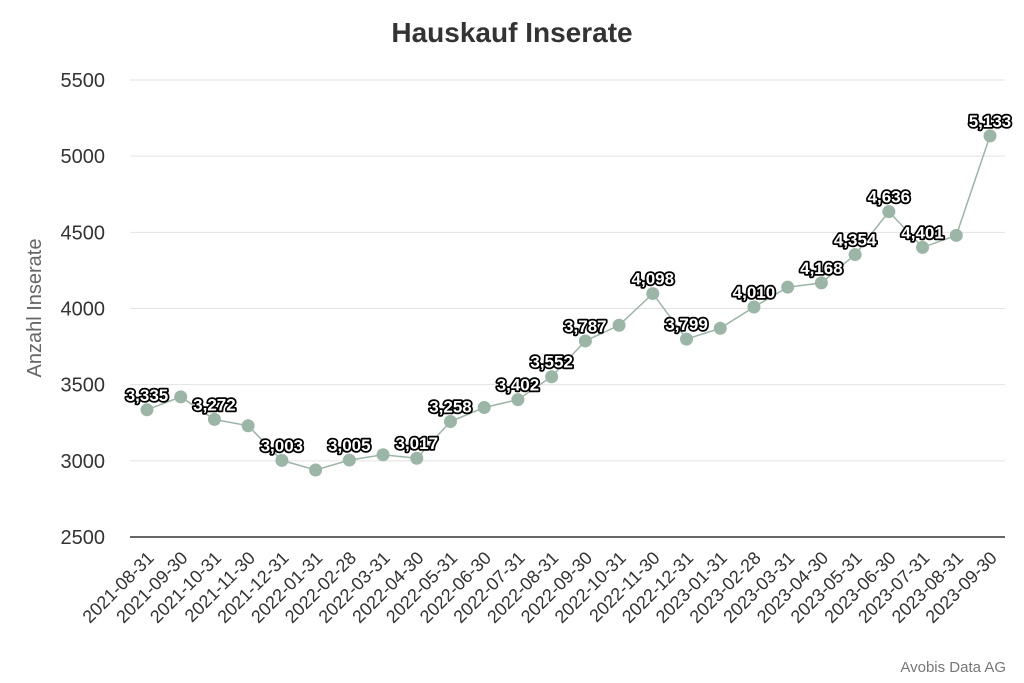 The image size is (1024, 683). What do you see at coordinates (83, 538) in the screenshot?
I see `y-tick-label: 2500` at bounding box center [83, 538].